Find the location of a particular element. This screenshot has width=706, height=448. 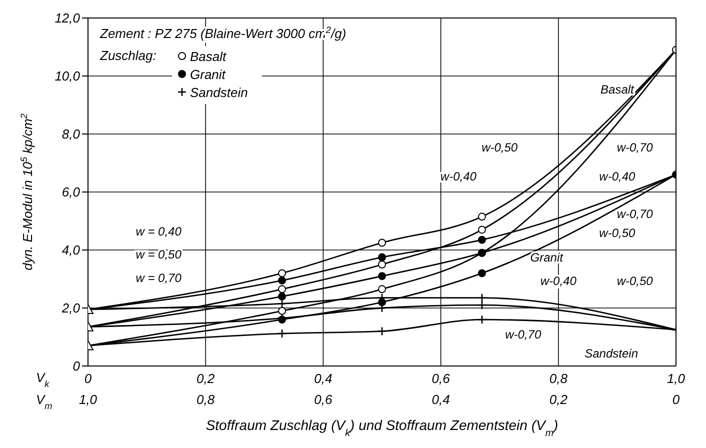

annotation: w = 0,70 is located at coordinates (159, 277).